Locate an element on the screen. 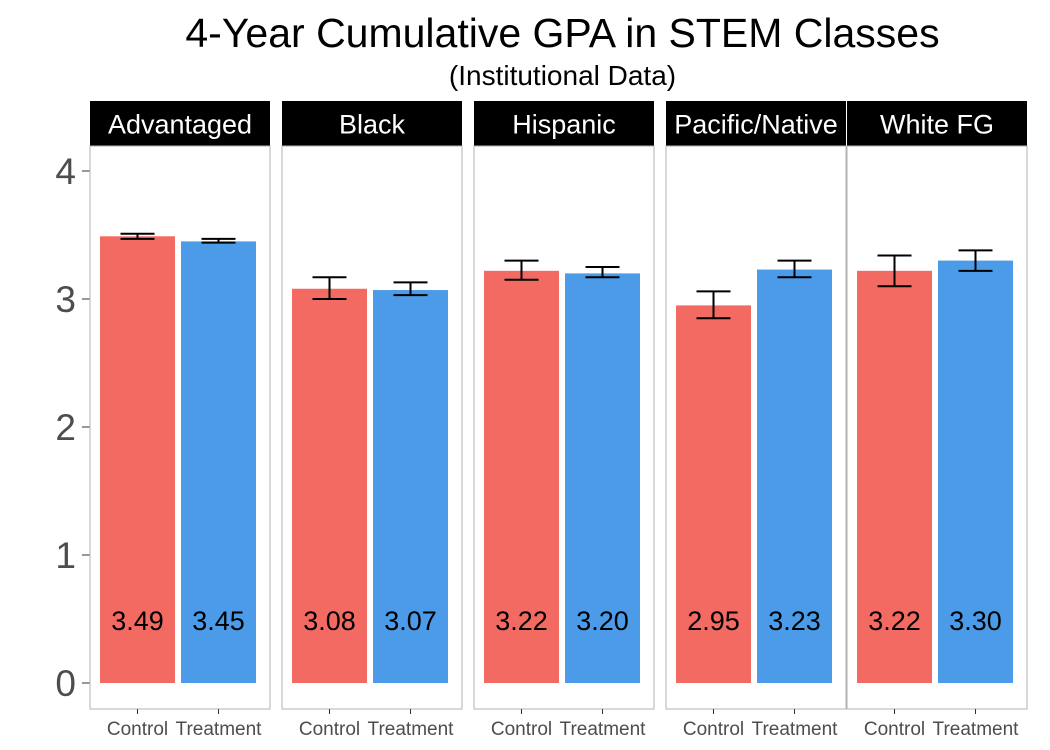 This screenshot has width=1050, height=750. y-tick-label: 0 is located at coordinates (65, 683).